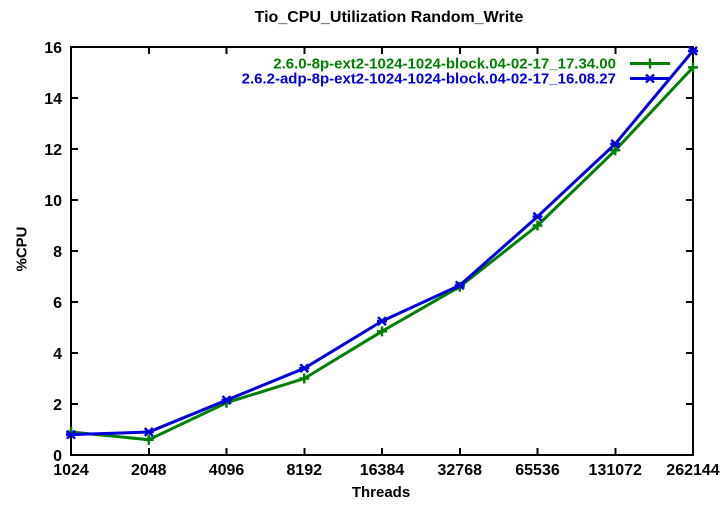 The height and width of the screenshot is (509, 720). Describe the element at coordinates (382, 470) in the screenshot. I see `x-tick-label: 16384` at that location.